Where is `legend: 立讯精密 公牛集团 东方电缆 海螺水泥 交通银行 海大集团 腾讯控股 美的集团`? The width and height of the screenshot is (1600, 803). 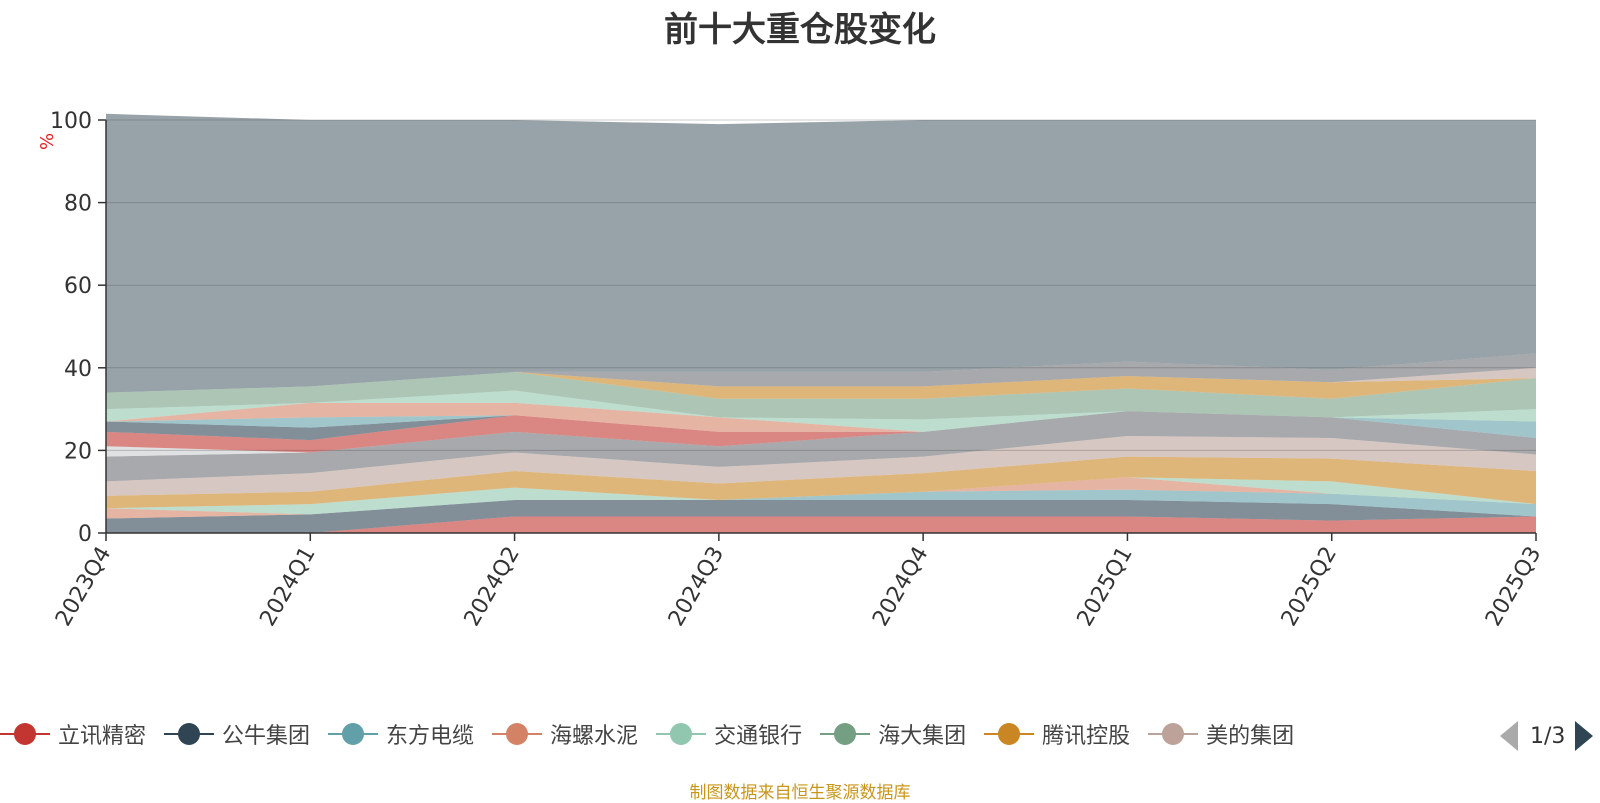 legend: 立讯精密 公牛集团 东方电缆 海螺水泥 交通银行 海大集团 腾讯控股 美的集团 is located at coordinates (740, 734).